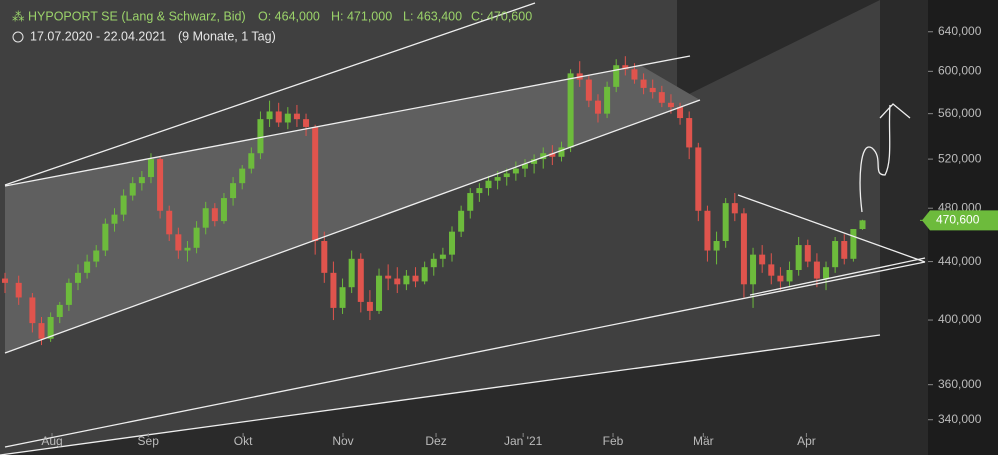 Image resolution: width=998 pixels, height=455 pixels. What do you see at coordinates (243, 441) in the screenshot?
I see `x-tick-label: Okt` at bounding box center [243, 441].